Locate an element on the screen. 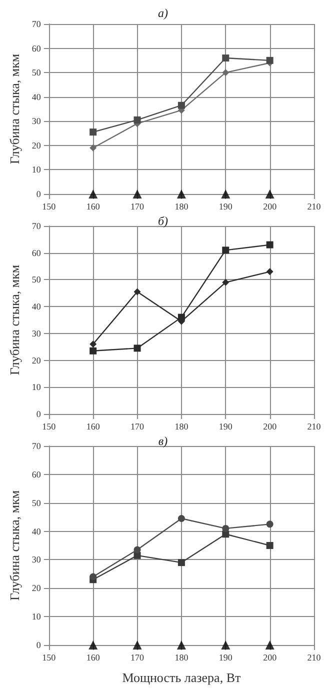 This screenshot has height=691, width=326. chart-title: б) is located at coordinates (163, 221).